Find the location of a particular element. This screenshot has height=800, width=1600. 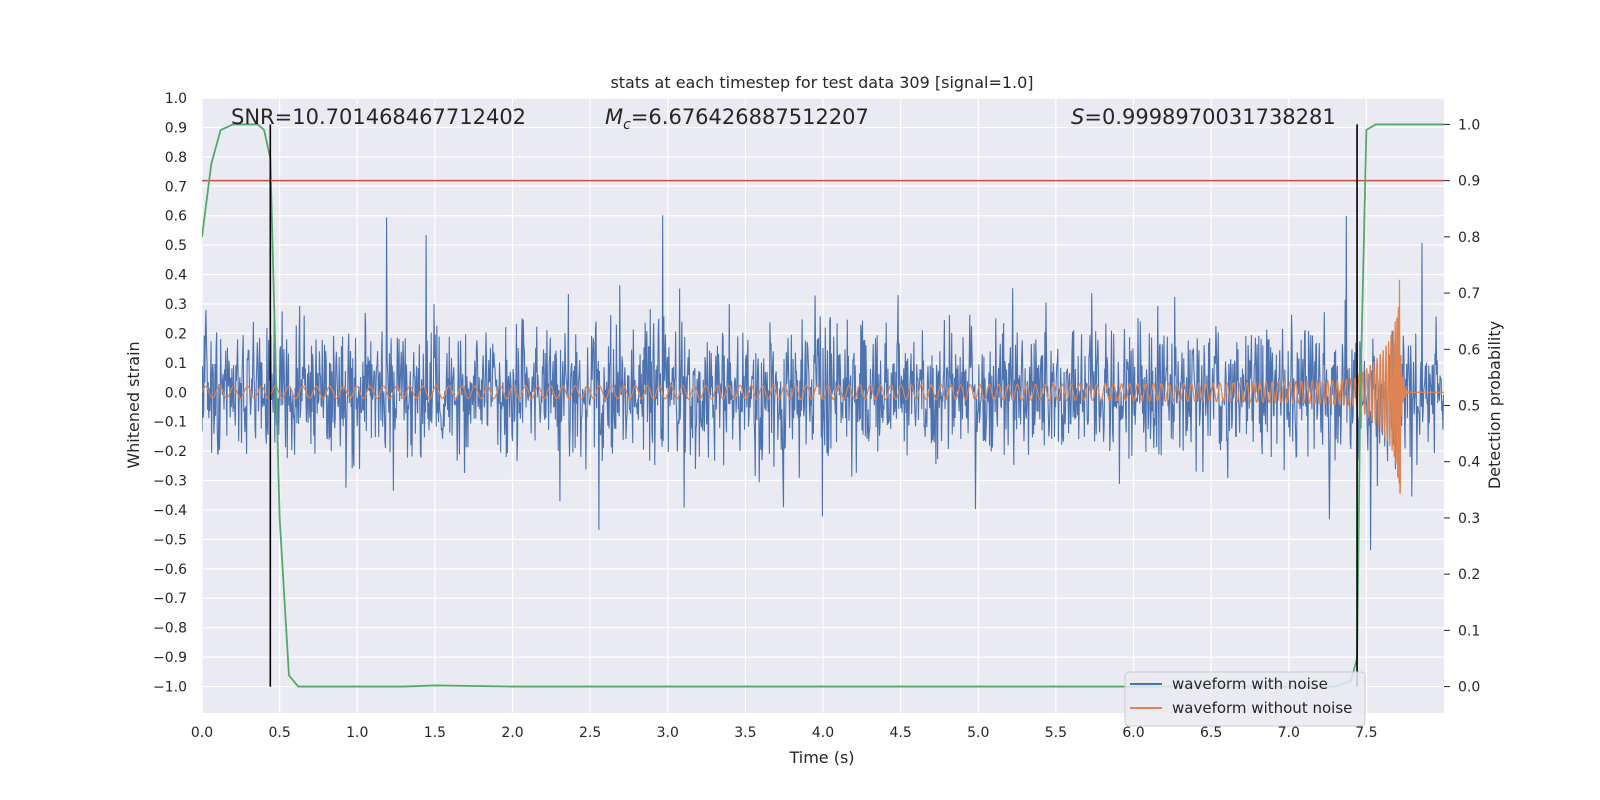

x-tick-label: 6.0 is located at coordinates (1133, 733).